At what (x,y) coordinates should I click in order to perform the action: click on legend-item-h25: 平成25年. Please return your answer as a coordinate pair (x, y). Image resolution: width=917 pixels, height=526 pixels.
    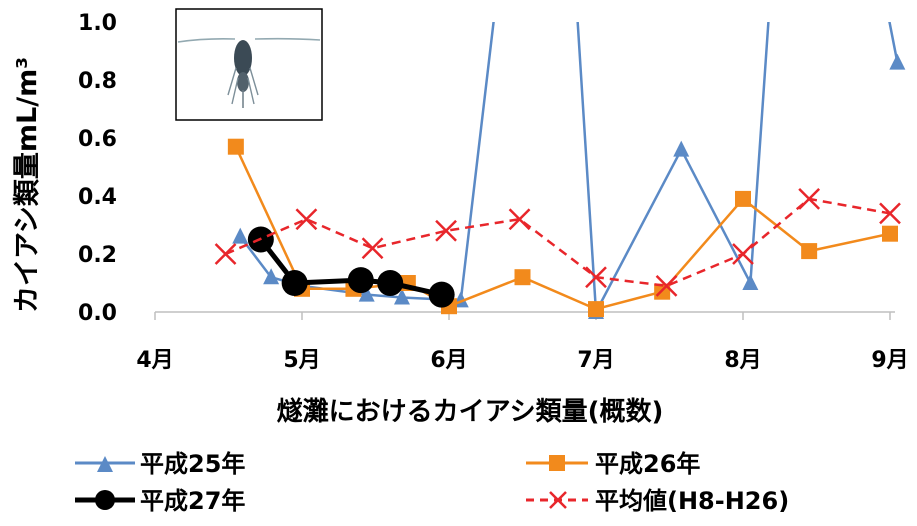
    Looking at the image, I should click on (160, 464).